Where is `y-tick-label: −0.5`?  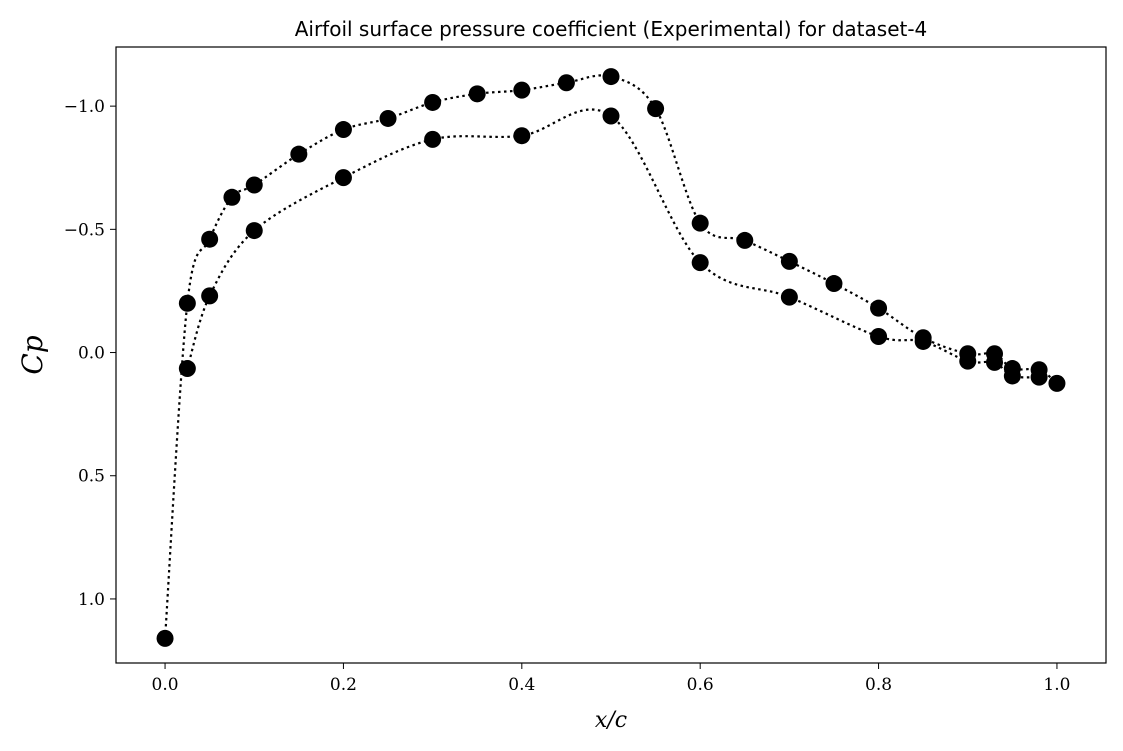
y-tick-label: −0.5 is located at coordinates (84, 230).